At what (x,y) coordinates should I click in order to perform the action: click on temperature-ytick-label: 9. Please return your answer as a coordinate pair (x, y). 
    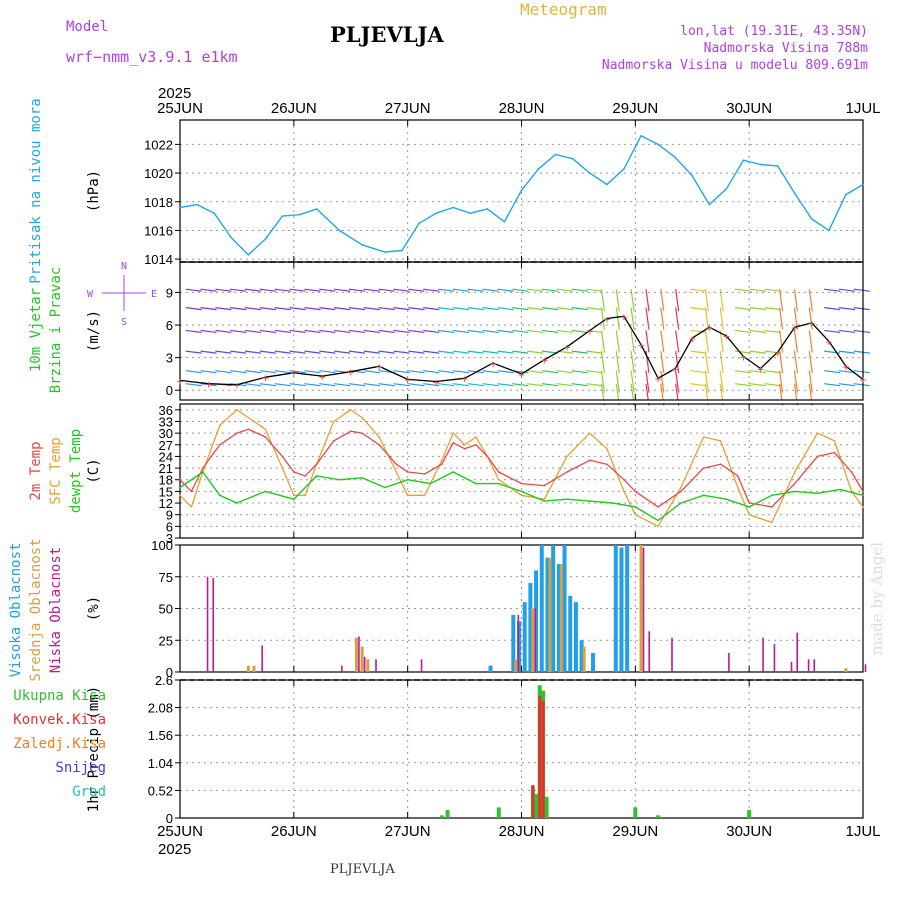
    Looking at the image, I should click on (169, 515).